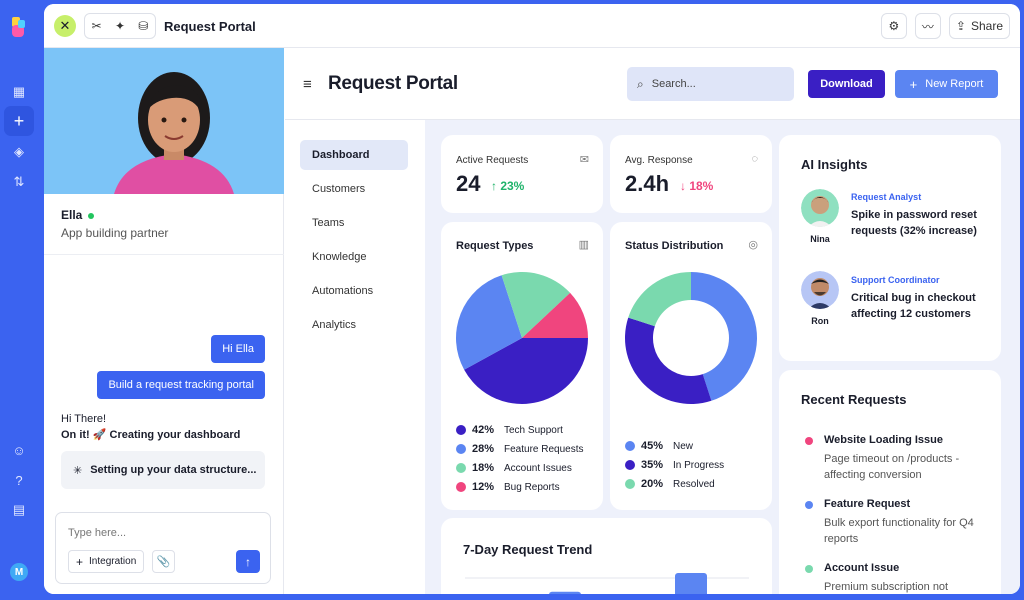  Describe the element at coordinates (960, 26) in the screenshot. I see `share-icon: ⇪` at that location.